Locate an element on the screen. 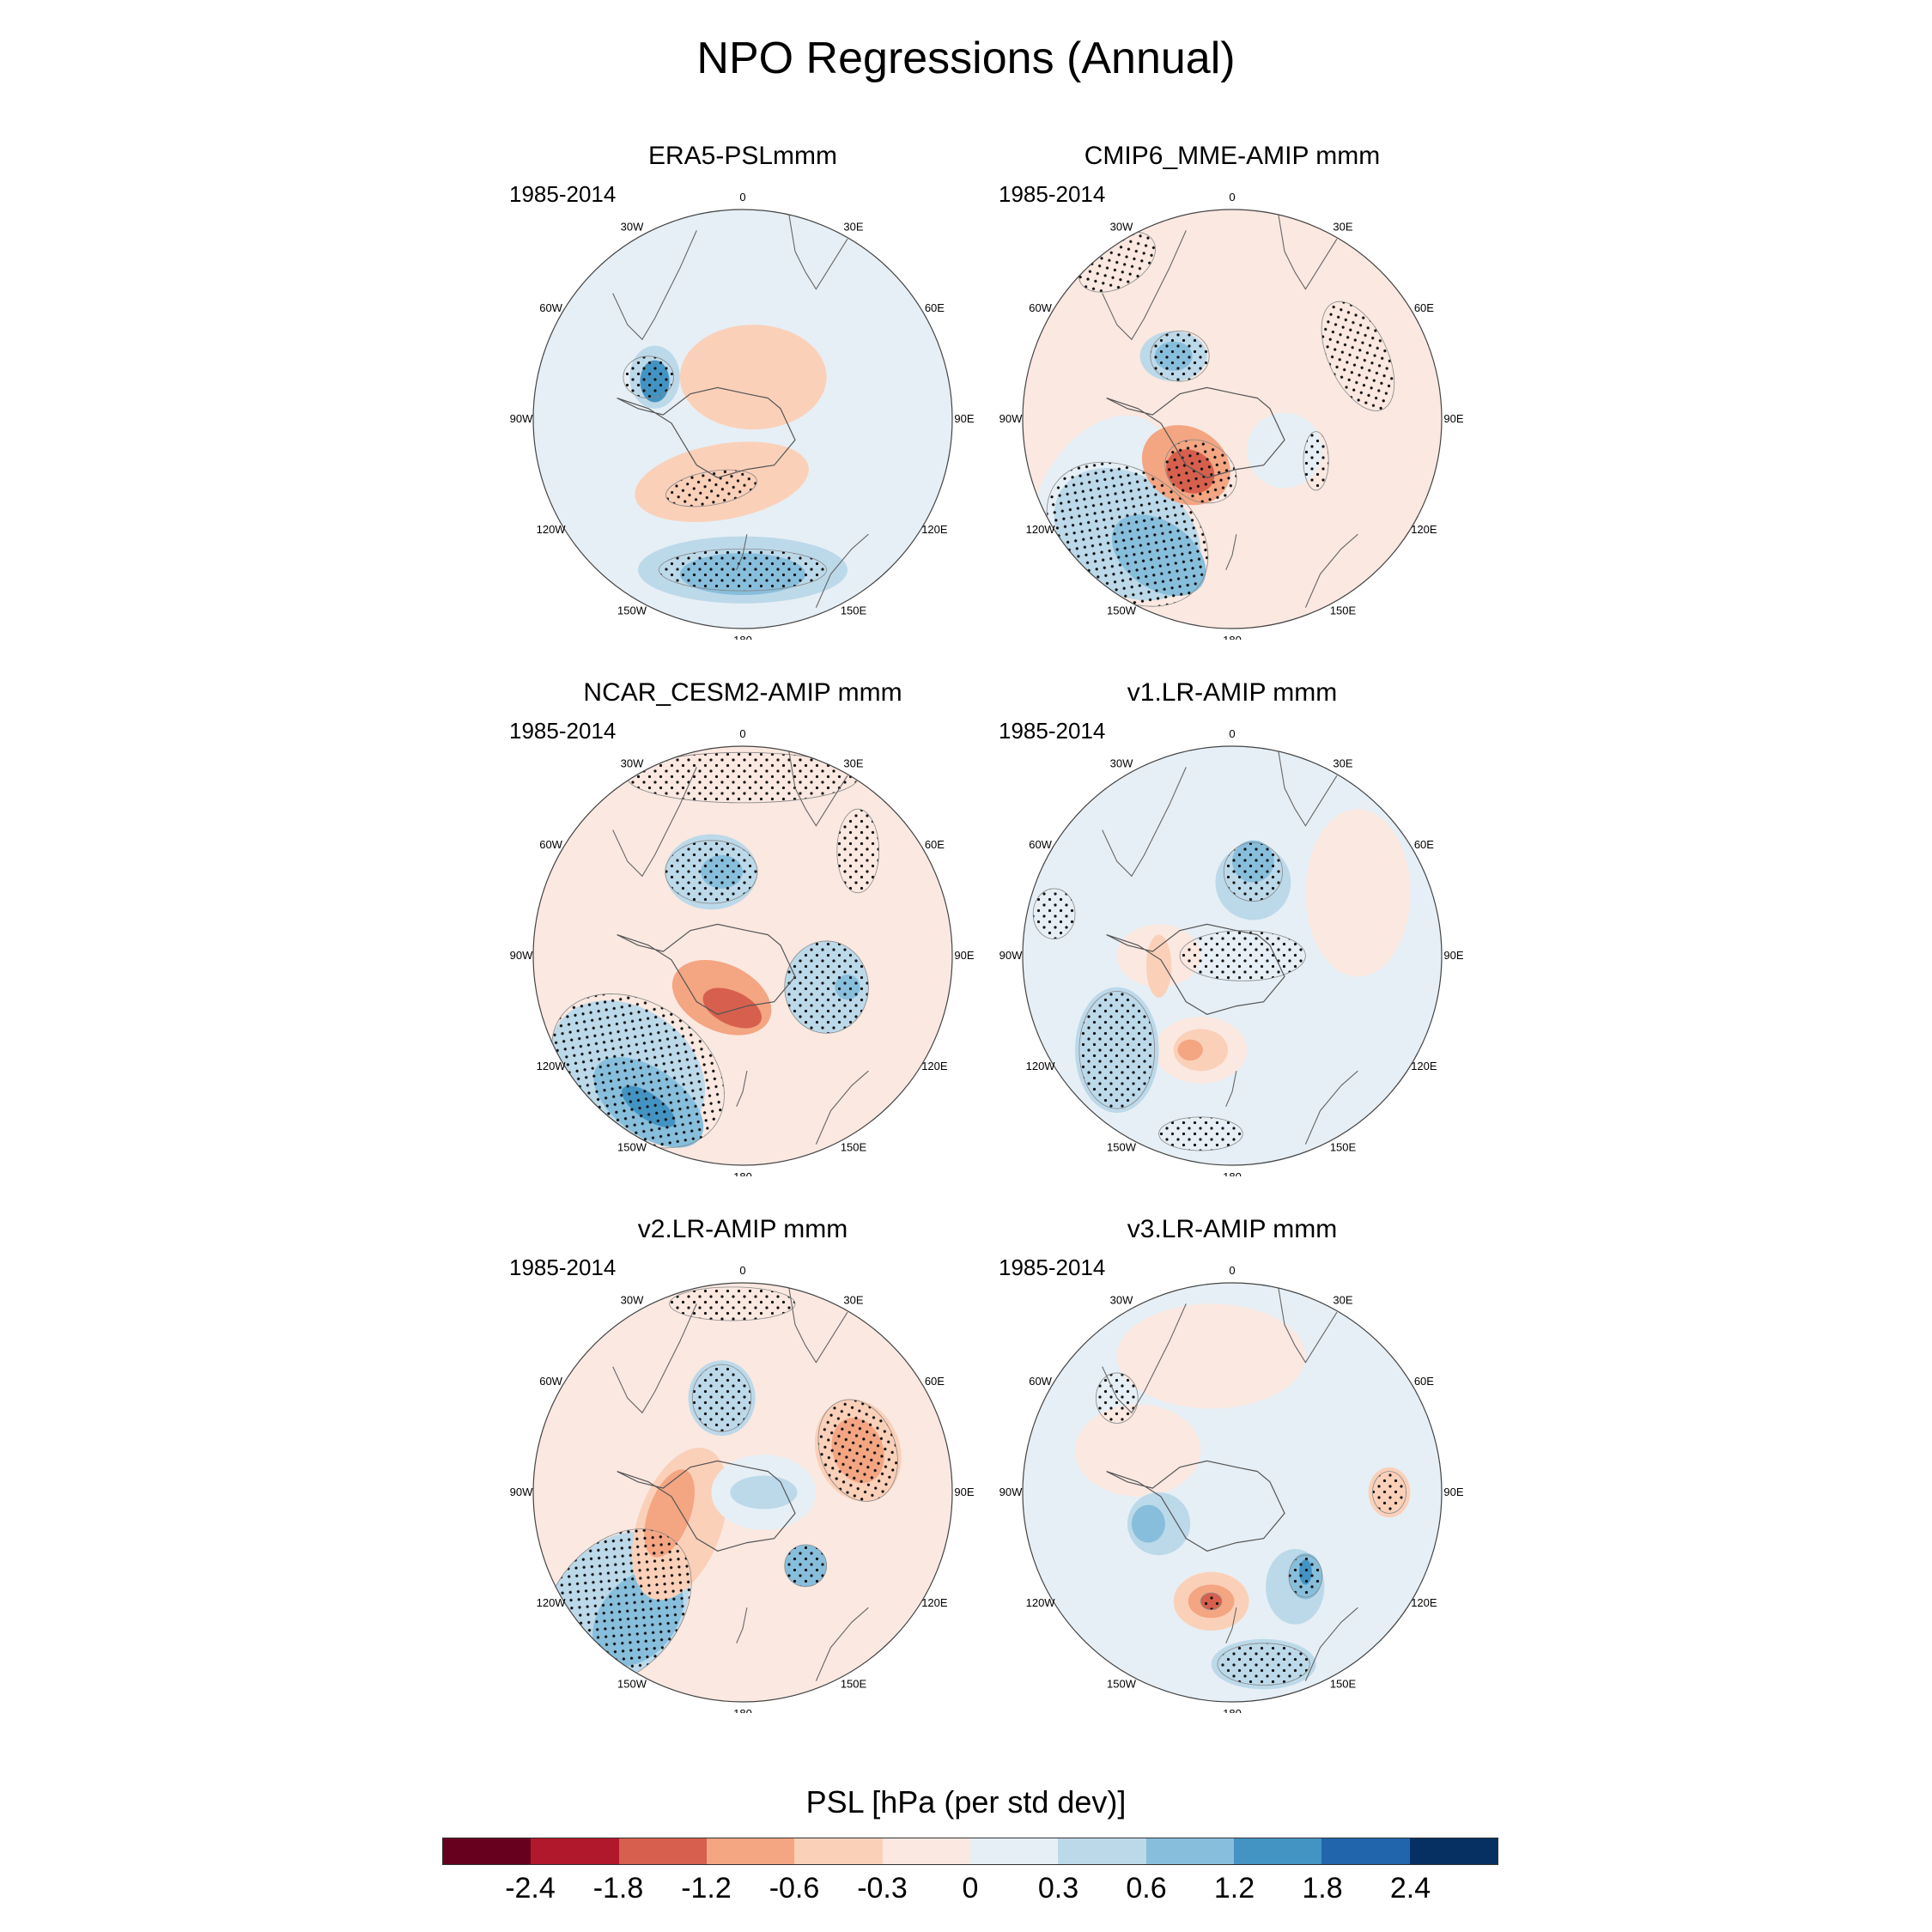 Image resolution: width=1932 pixels, height=1932 pixels. colorbar-tick-label: -0.3 is located at coordinates (882, 1888).